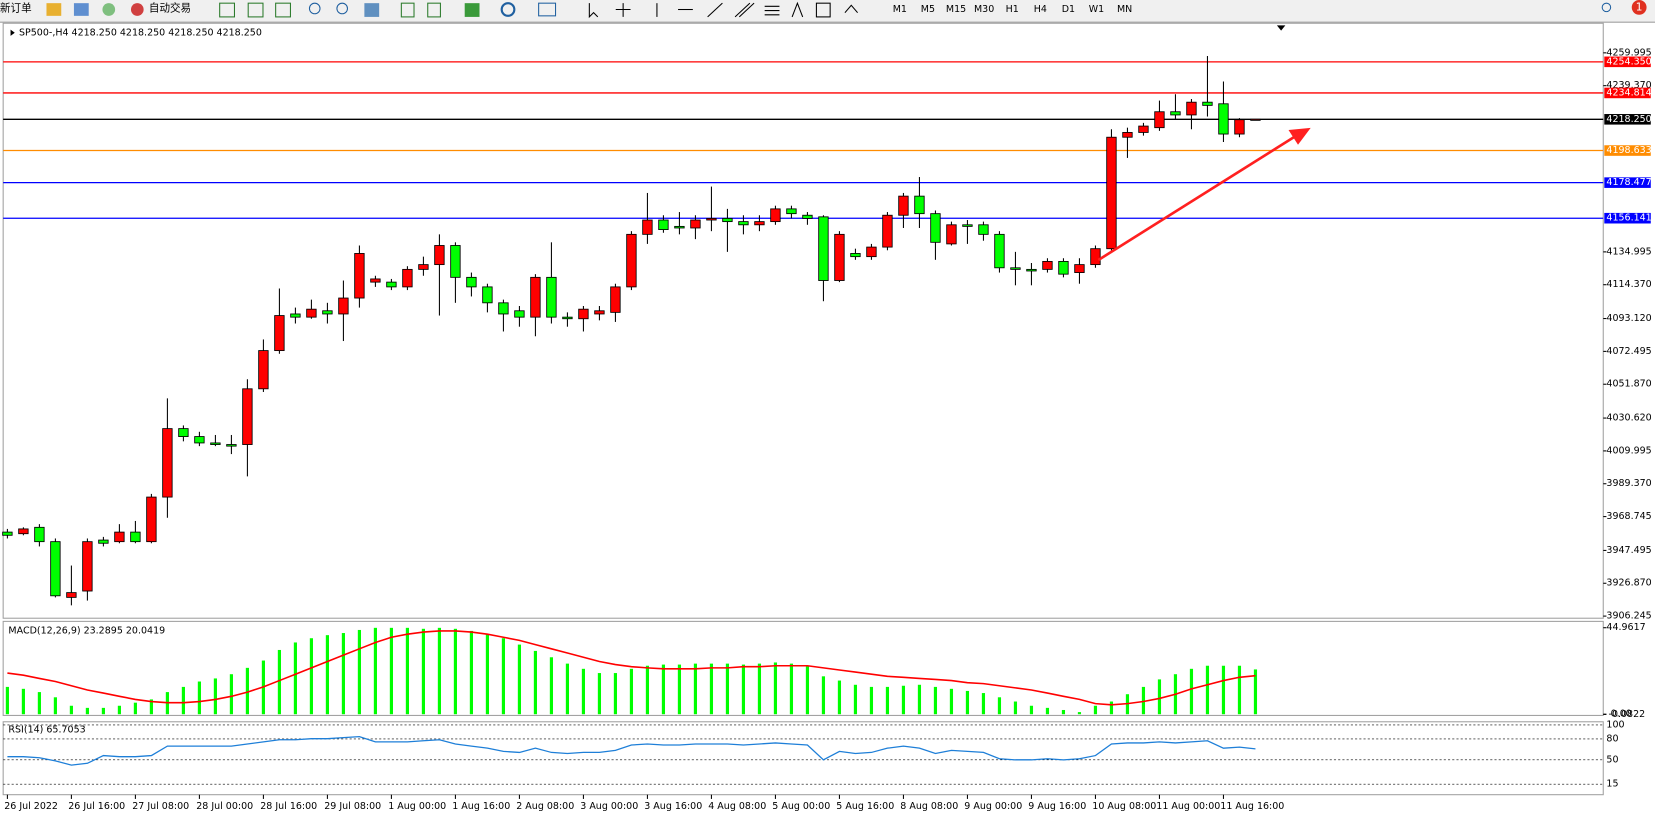 The width and height of the screenshot is (1655, 819). I want to click on rsi-title: RSI(14) 65.7053, so click(46, 730).